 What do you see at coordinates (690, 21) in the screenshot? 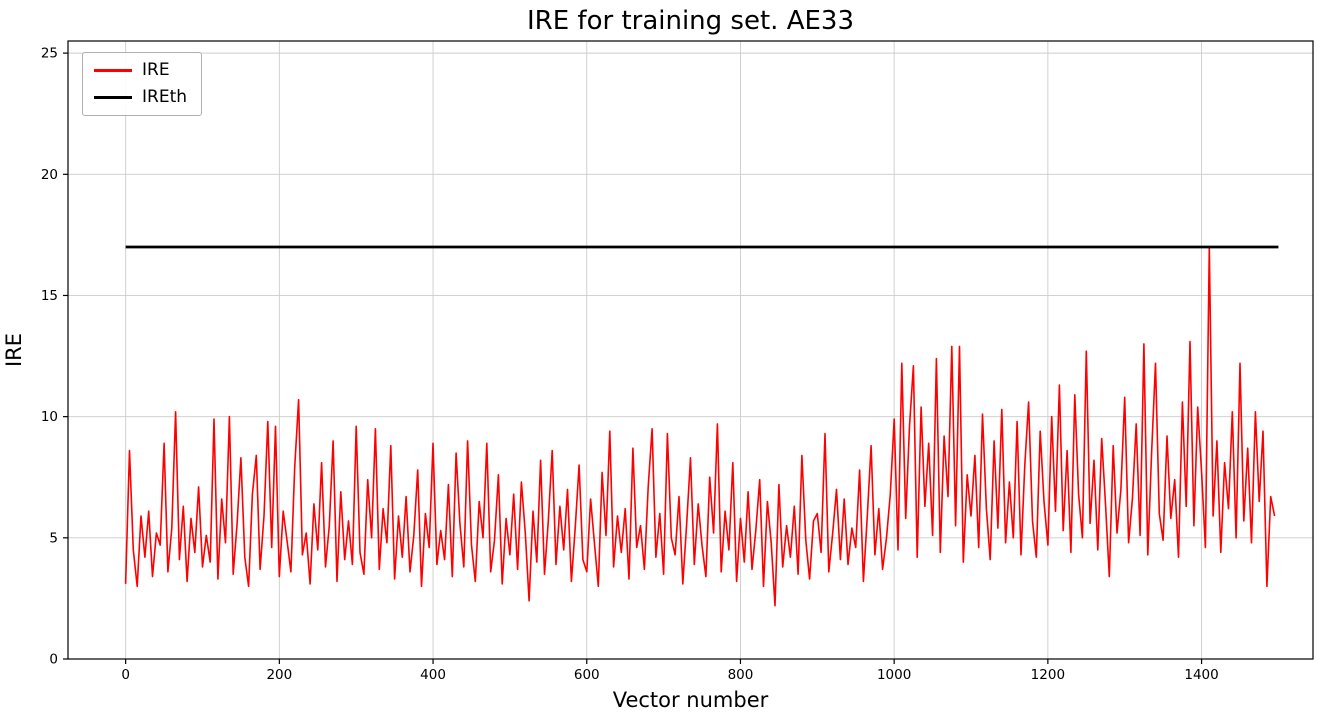
I see `chart-title: IRE for training set. AE33` at bounding box center [690, 21].